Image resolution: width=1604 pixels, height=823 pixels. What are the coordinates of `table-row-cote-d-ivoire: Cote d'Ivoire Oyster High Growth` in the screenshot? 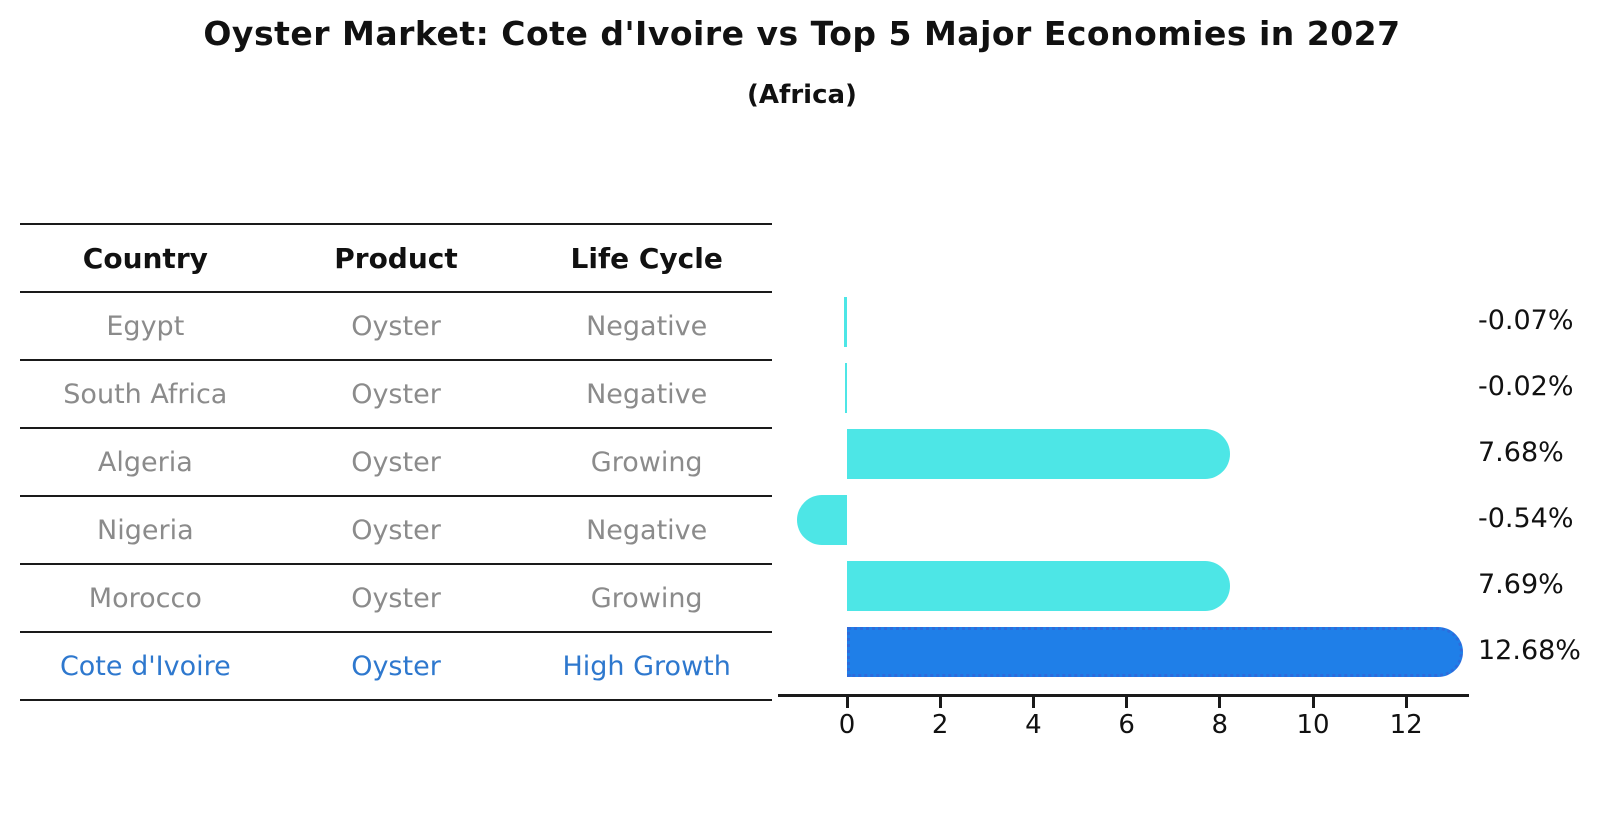 It's located at (396, 667).